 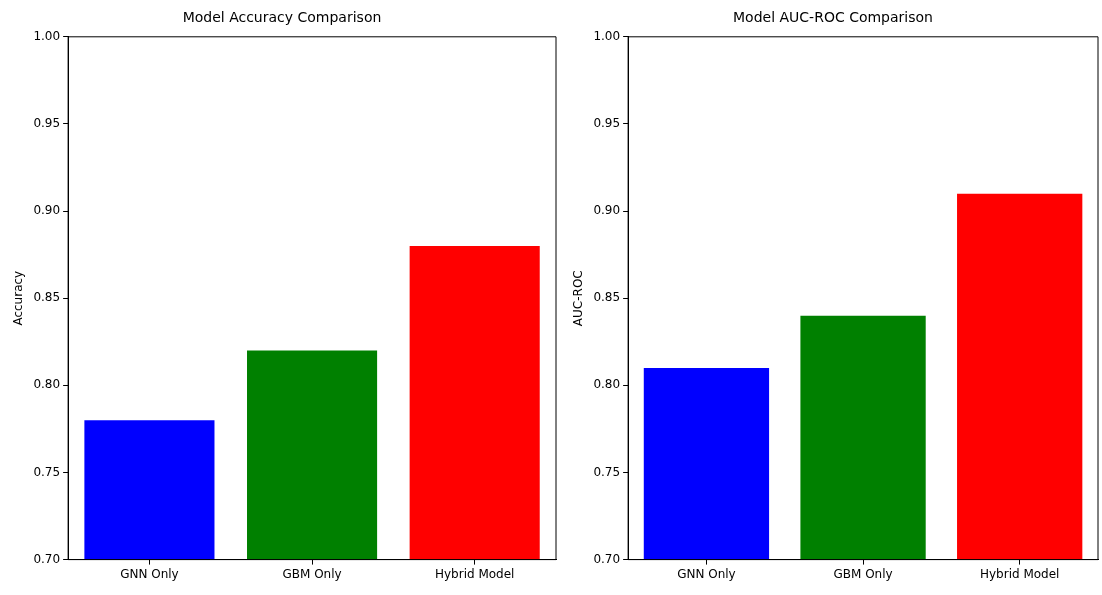 I want to click on chart-title: Model Accuracy Comparison, so click(x=282, y=17).